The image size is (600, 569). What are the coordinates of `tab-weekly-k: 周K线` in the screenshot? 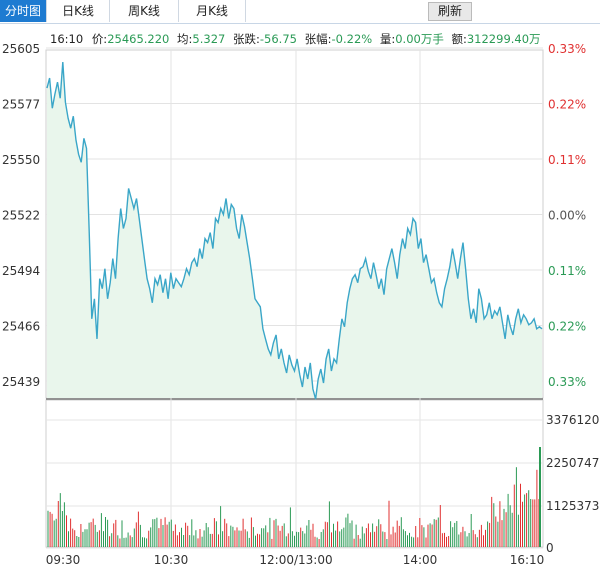 It's located at (144, 11).